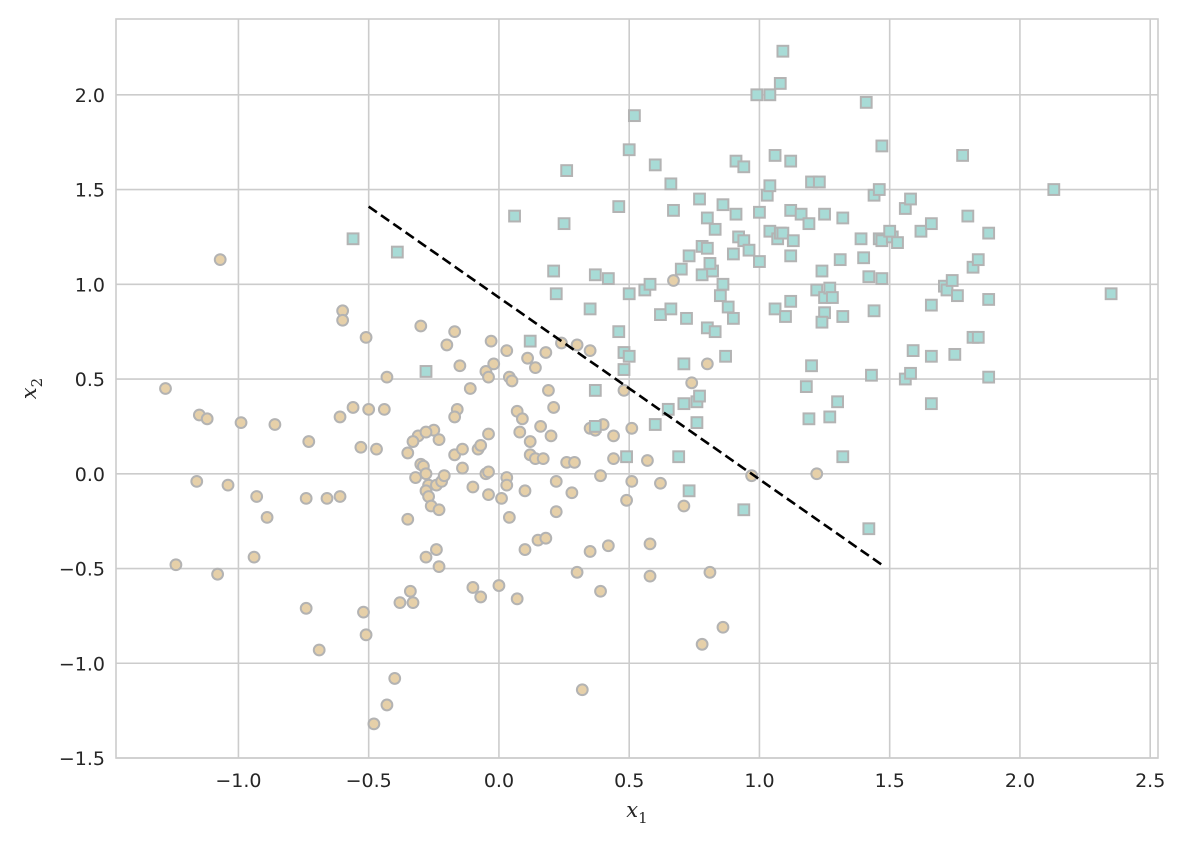 The image size is (1187, 845). What do you see at coordinates (90, 380) in the screenshot?
I see `y-tick-label: 0.5` at bounding box center [90, 380].